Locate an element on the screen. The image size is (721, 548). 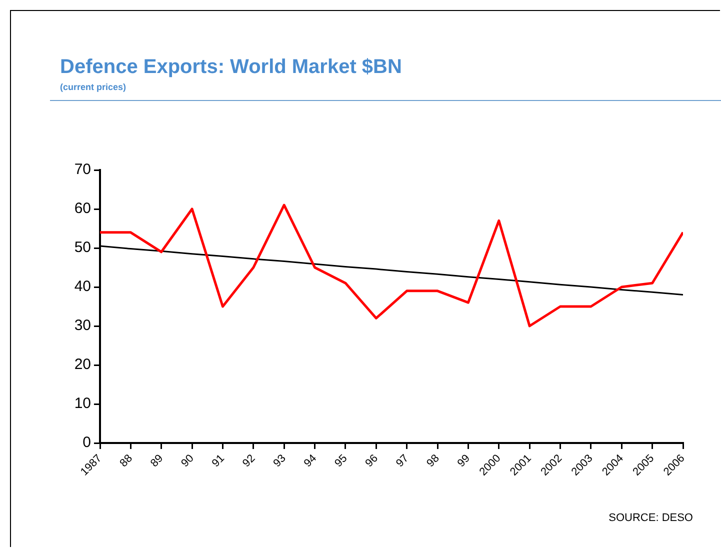
y-tick-label: 20 is located at coordinates (82, 365).